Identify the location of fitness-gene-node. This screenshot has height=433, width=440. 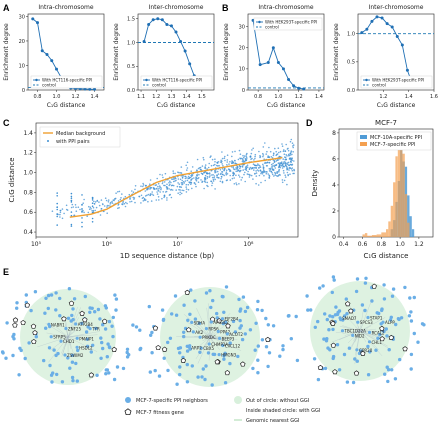
(33, 326).